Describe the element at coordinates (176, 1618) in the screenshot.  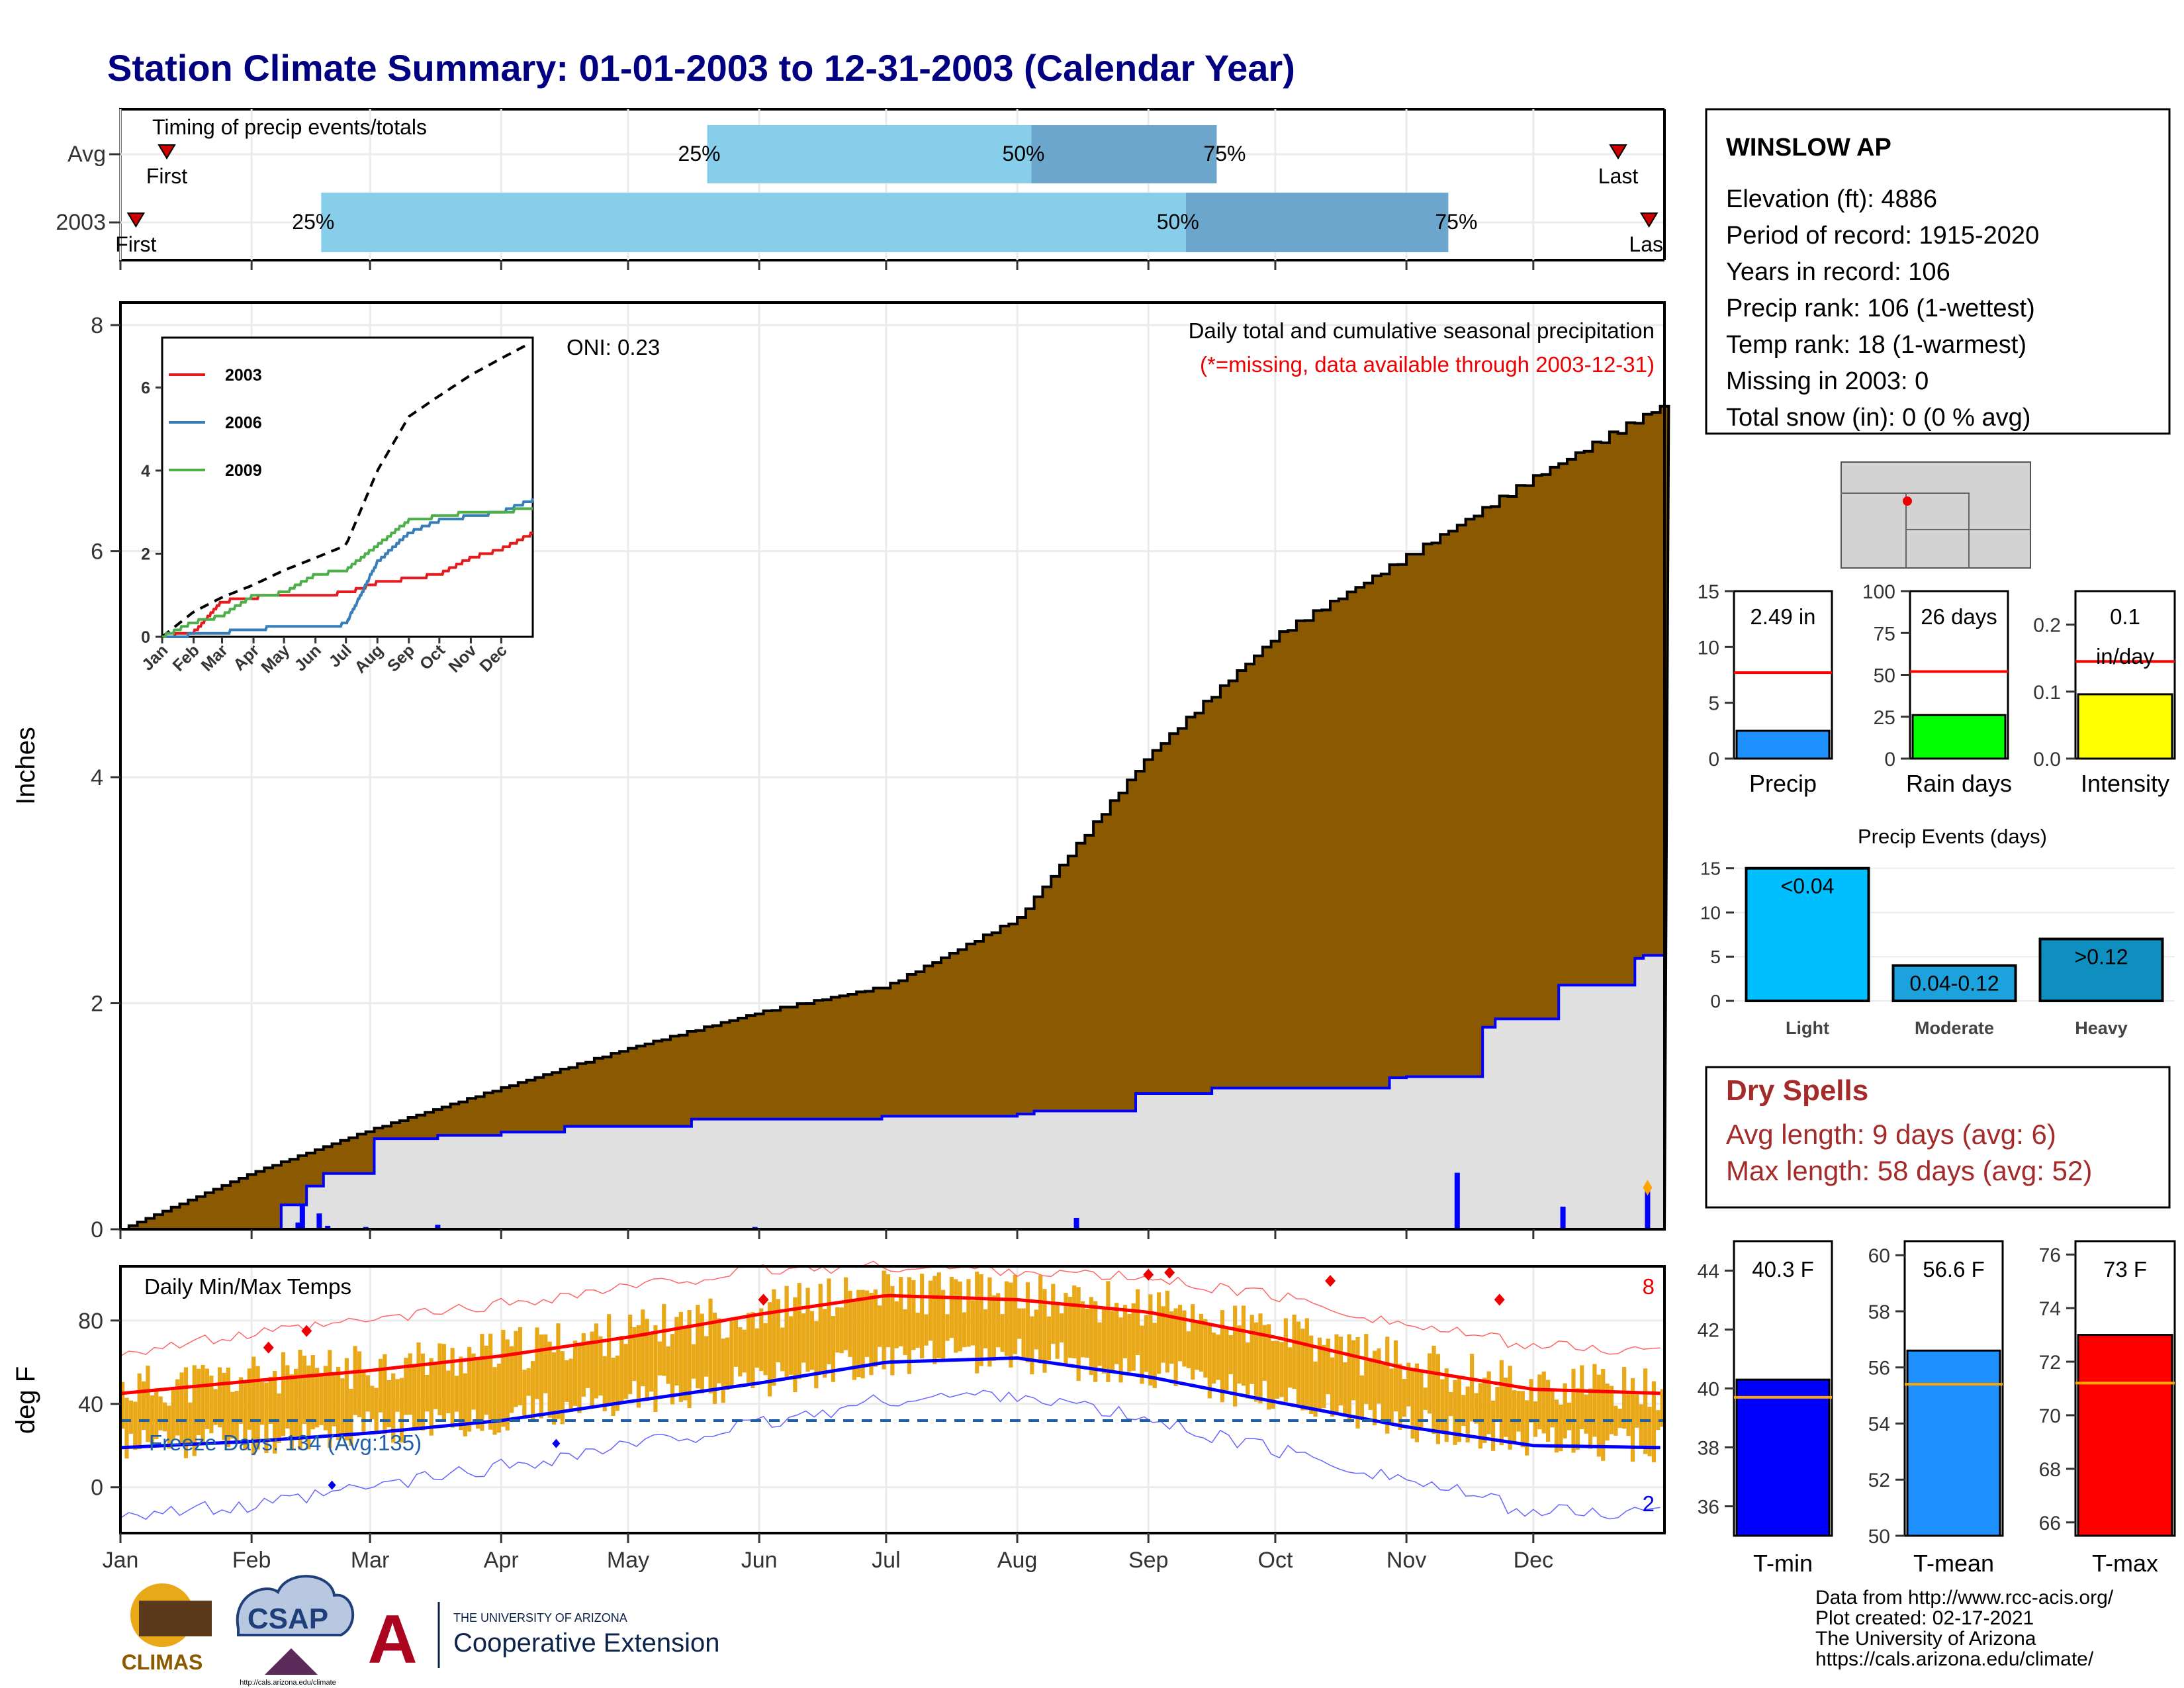
I see `climas-logo-mark` at that location.